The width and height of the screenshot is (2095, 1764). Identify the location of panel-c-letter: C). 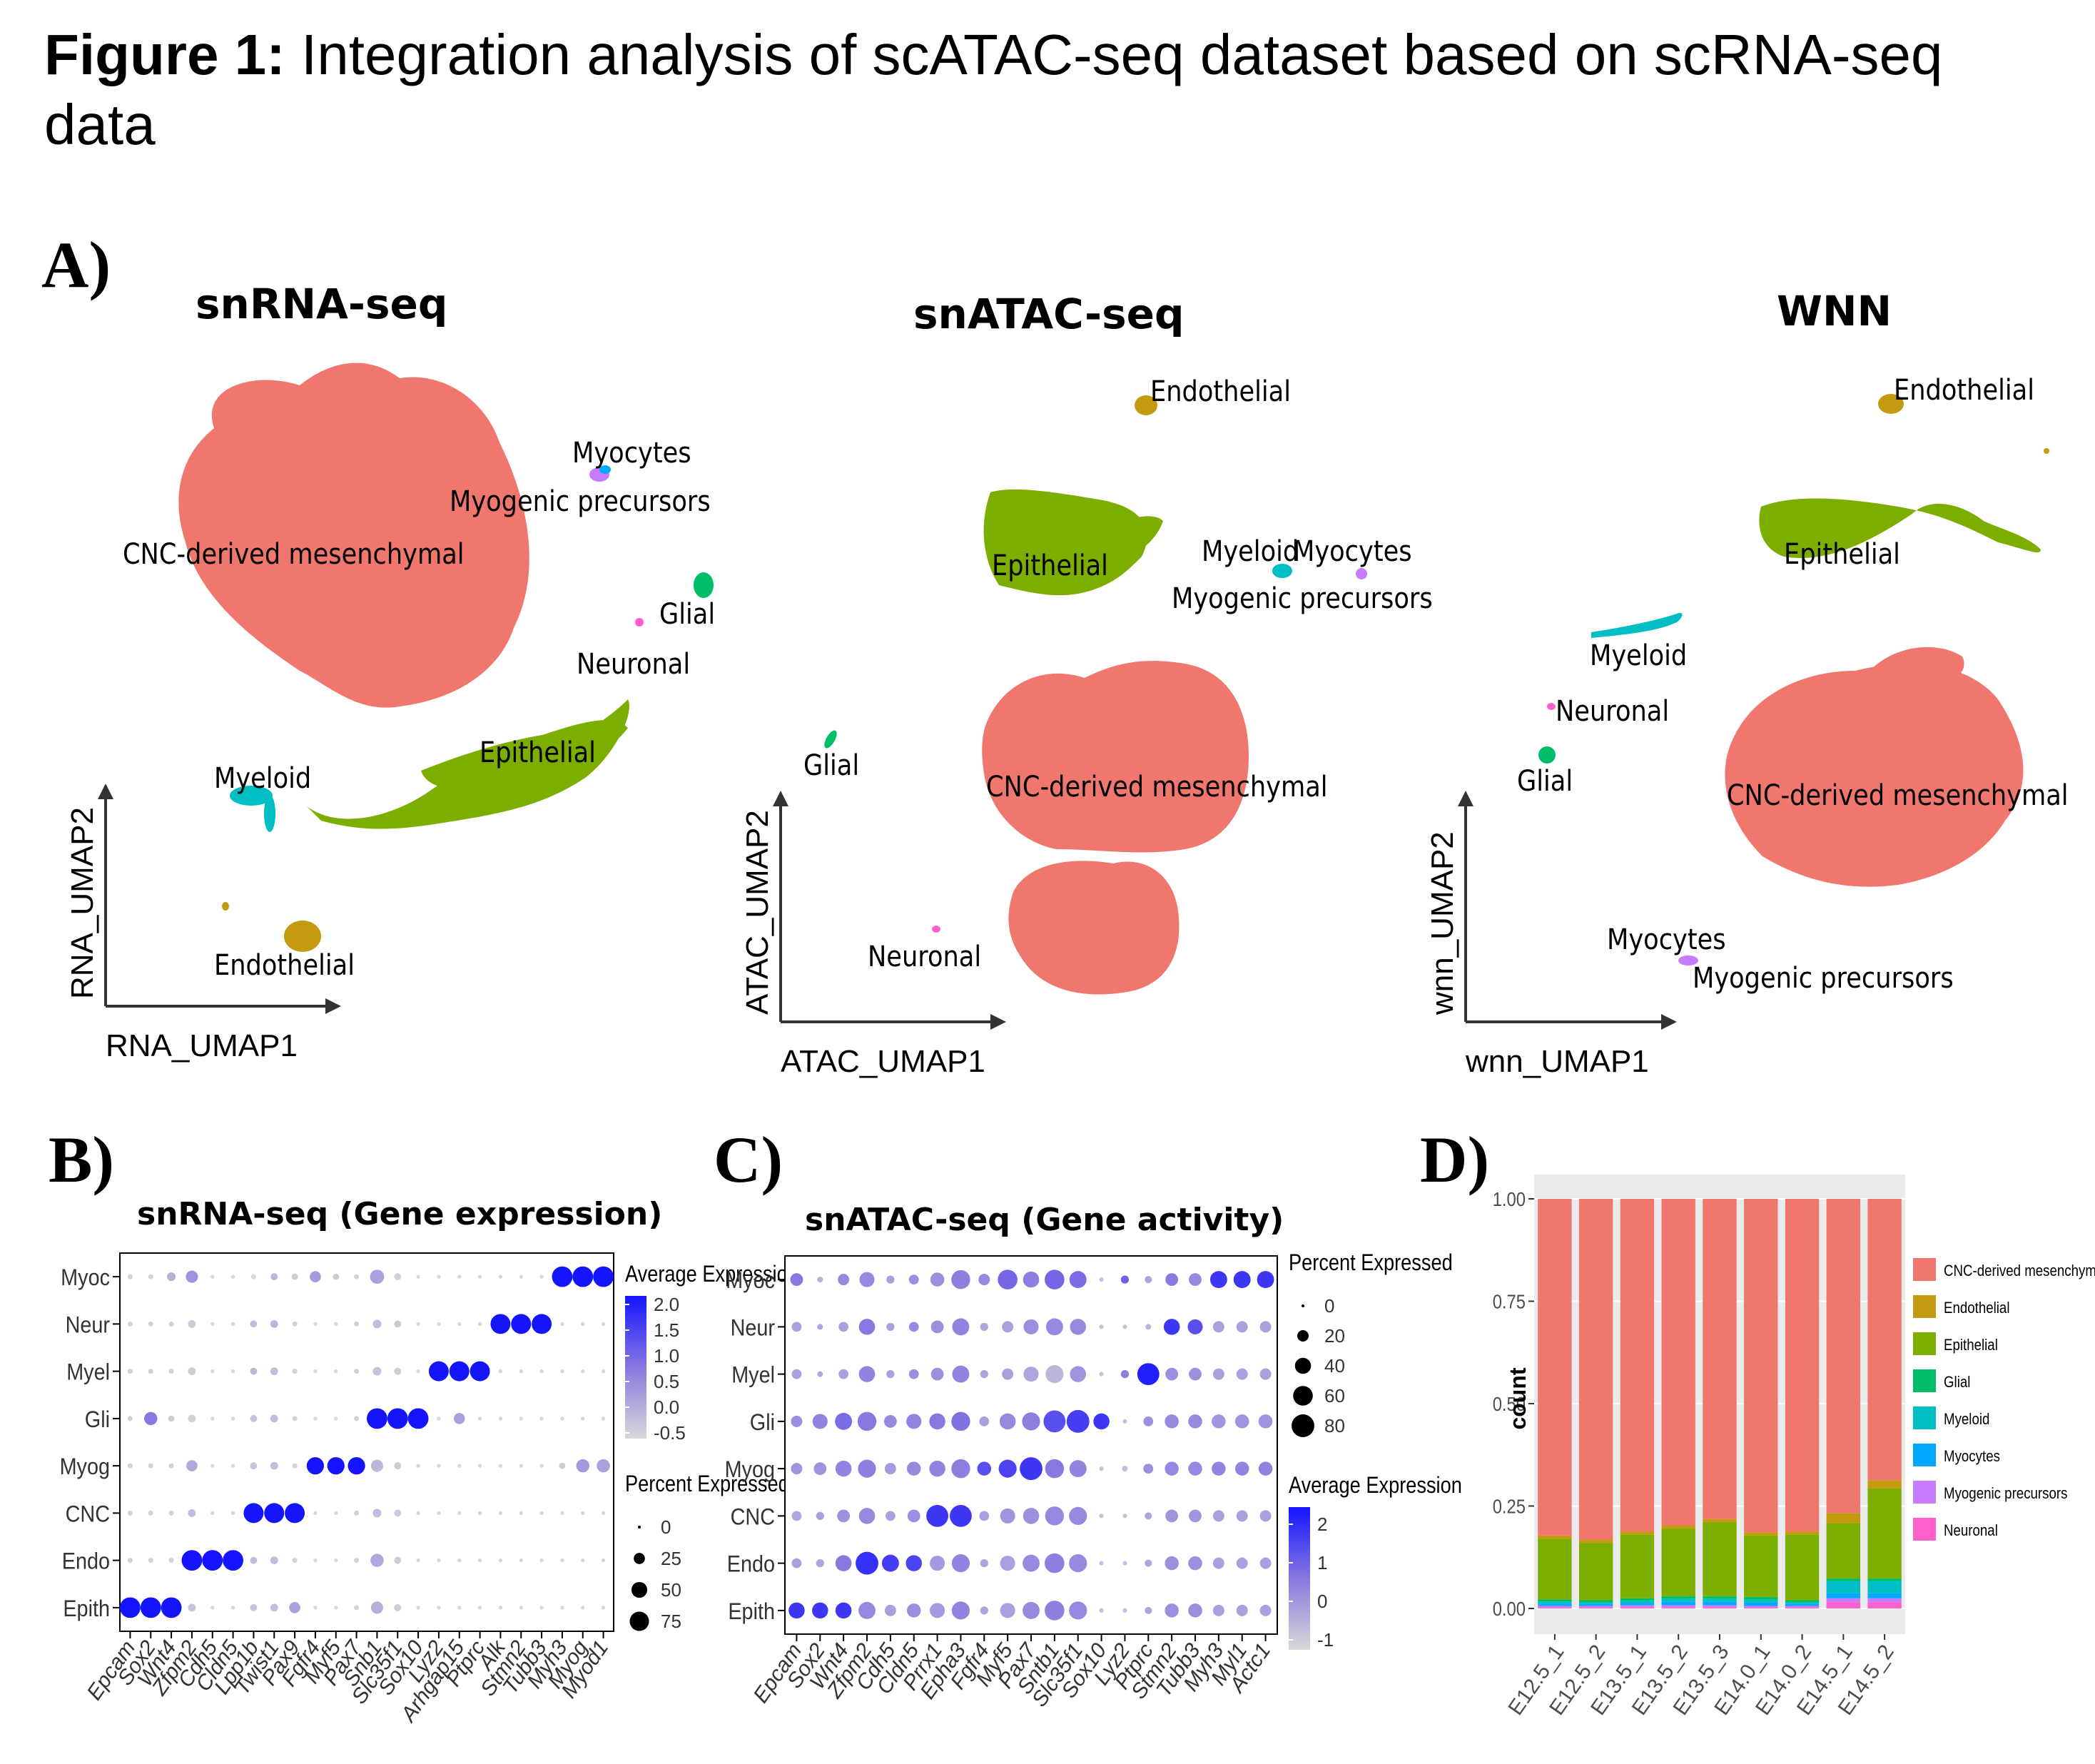
(749, 1159).